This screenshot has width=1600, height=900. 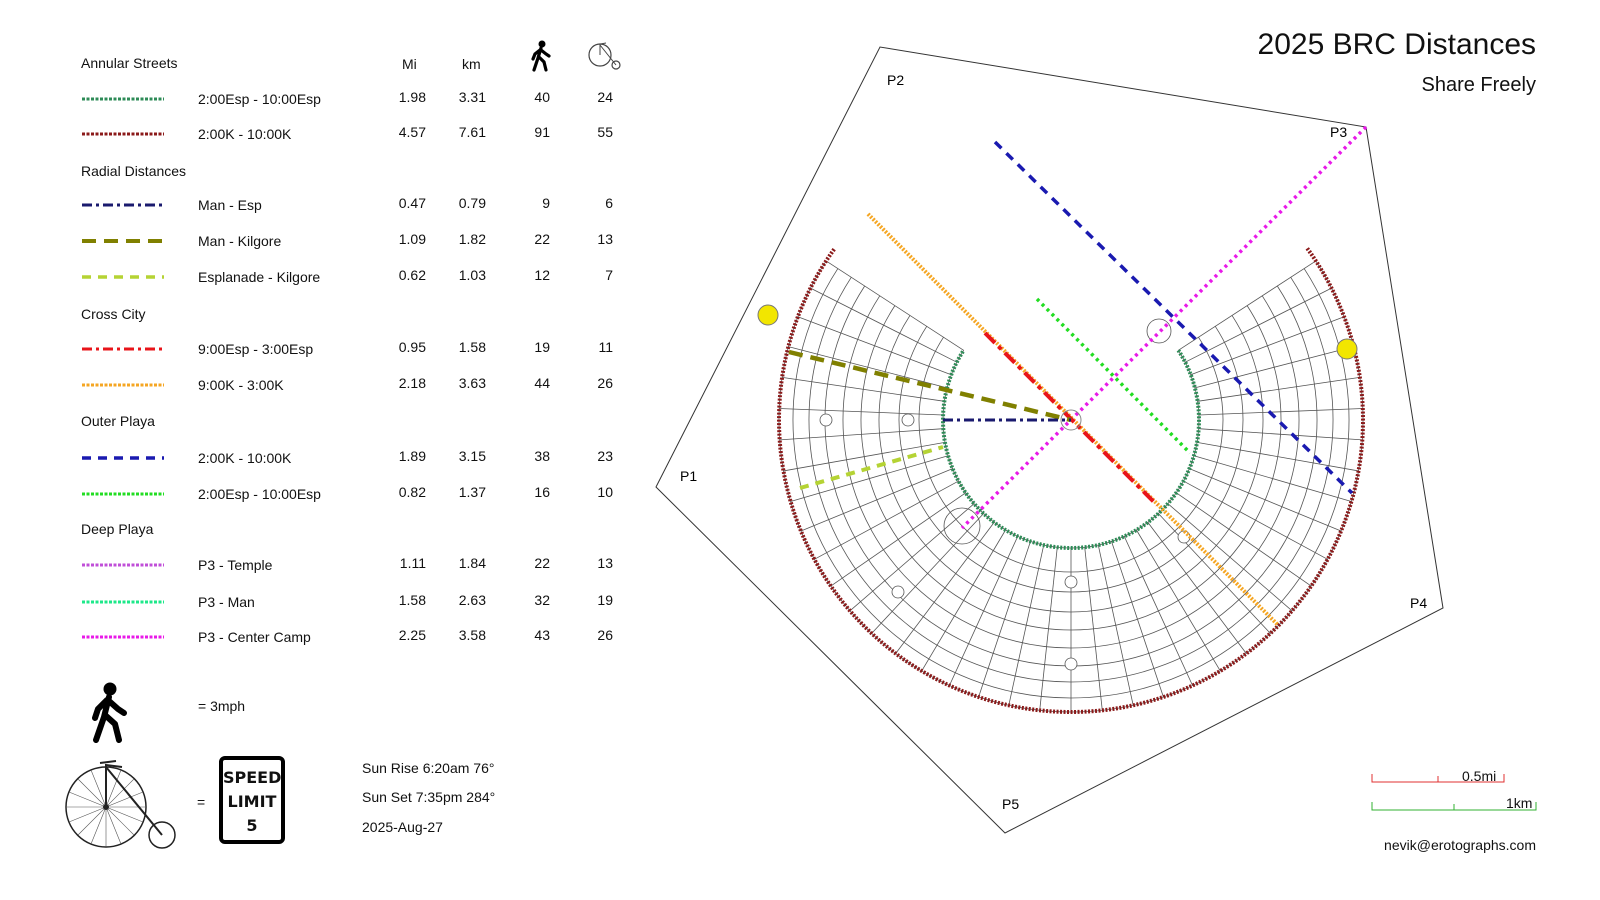 What do you see at coordinates (222, 706) in the screenshot?
I see `walk-speed-note: = 3mph` at bounding box center [222, 706].